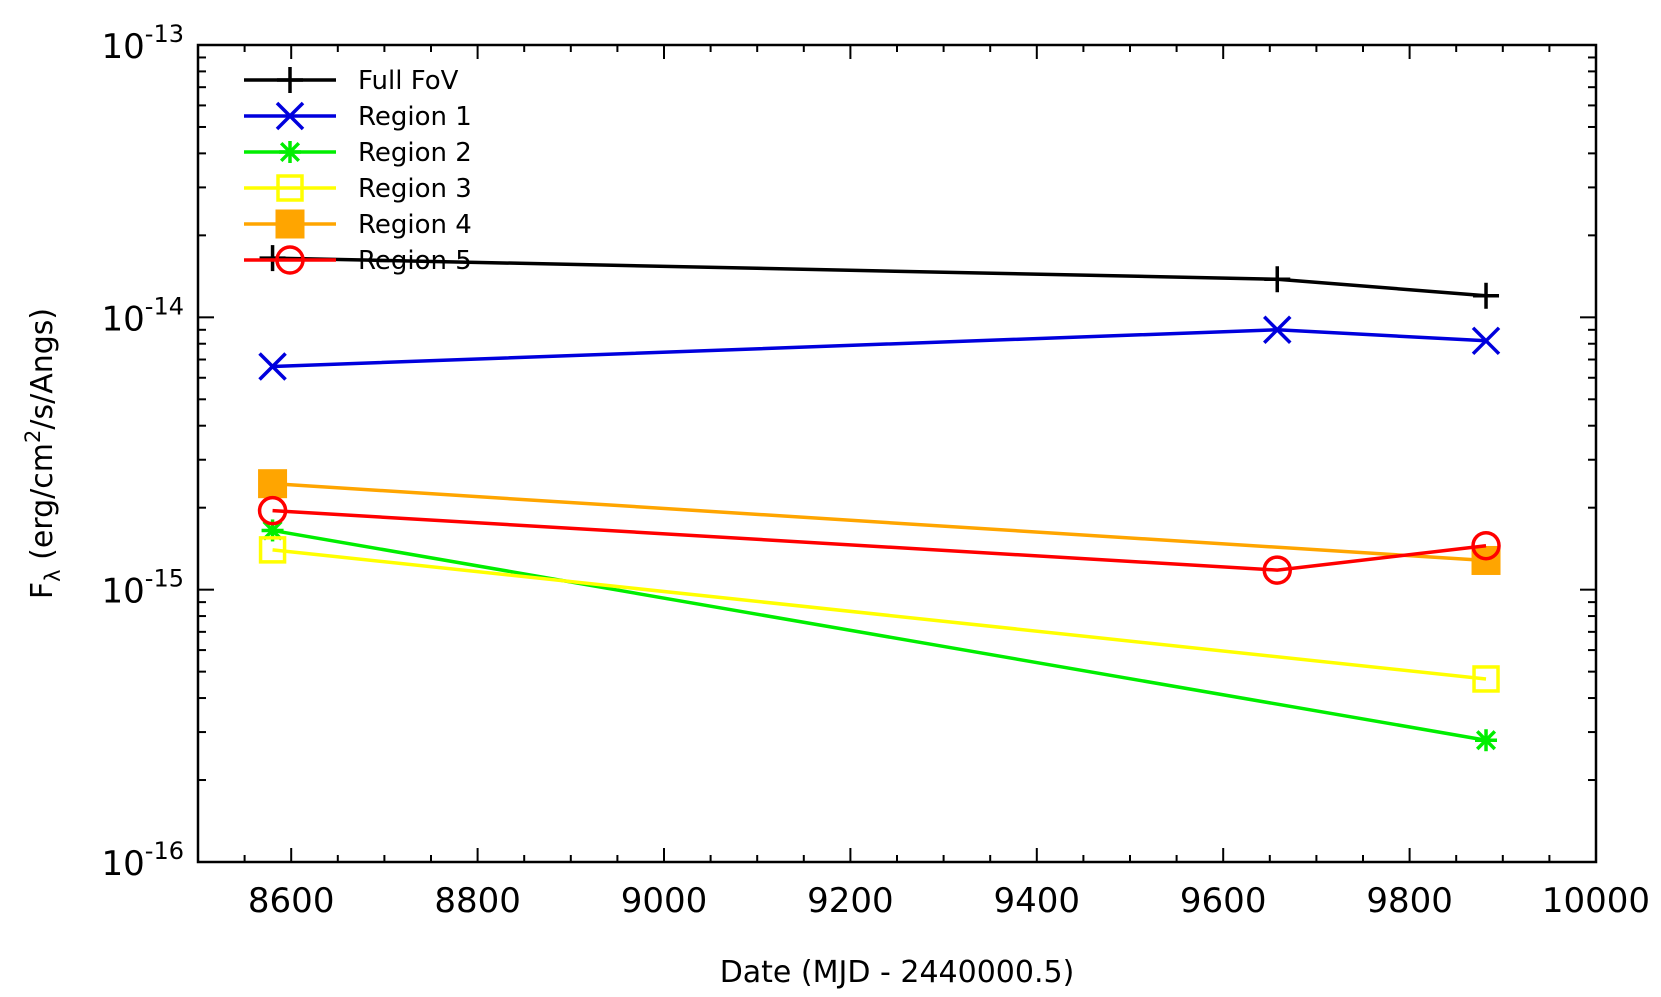 This screenshot has width=1661, height=997. What do you see at coordinates (1409, 901) in the screenshot?
I see `x-tick-label: 9800` at bounding box center [1409, 901].